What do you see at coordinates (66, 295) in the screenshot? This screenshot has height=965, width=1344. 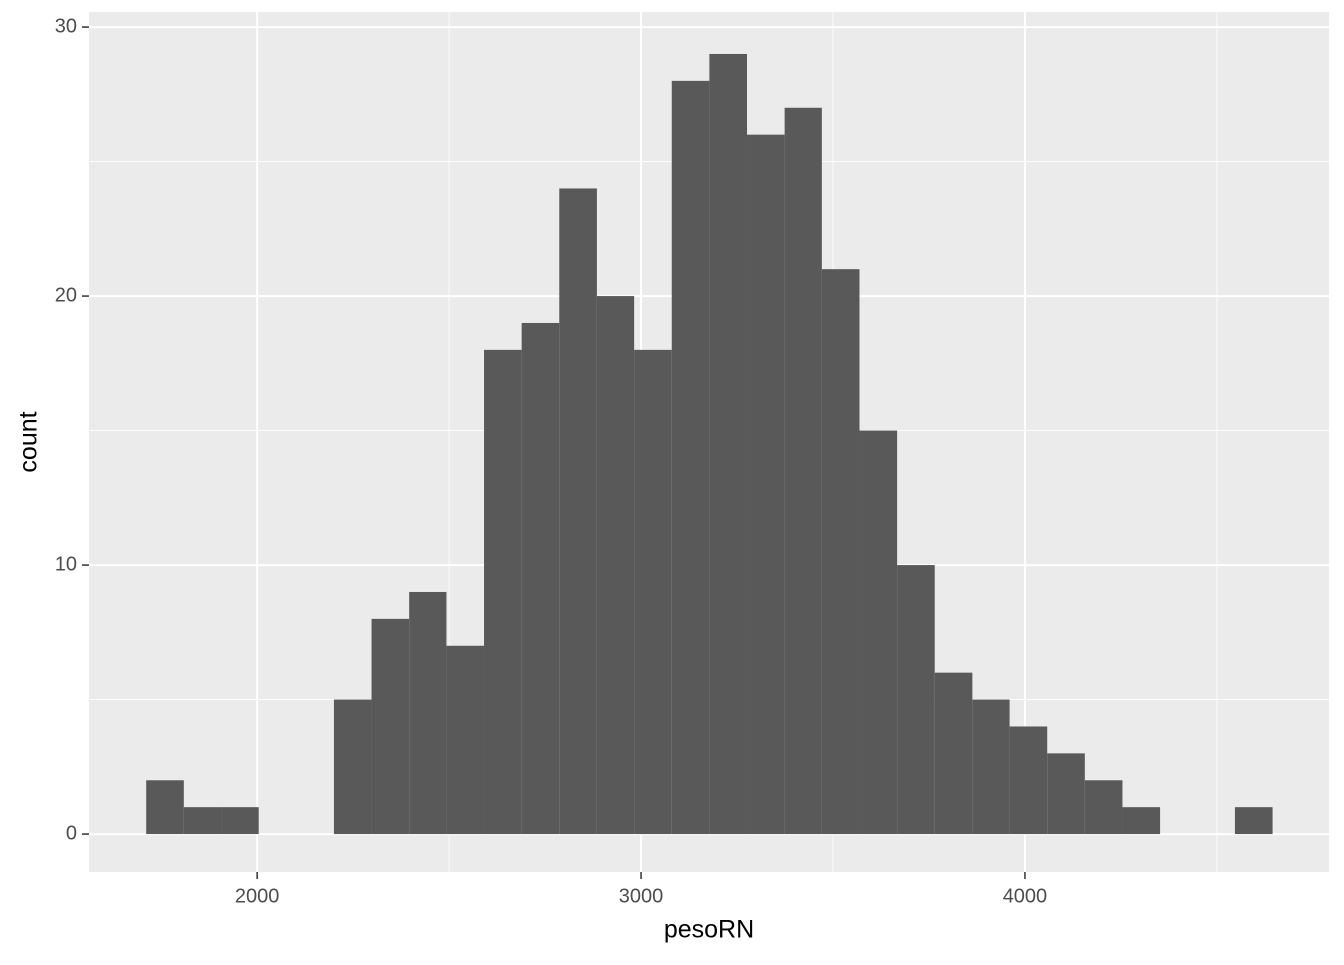 I see `y-tick-label: 20` at bounding box center [66, 295].